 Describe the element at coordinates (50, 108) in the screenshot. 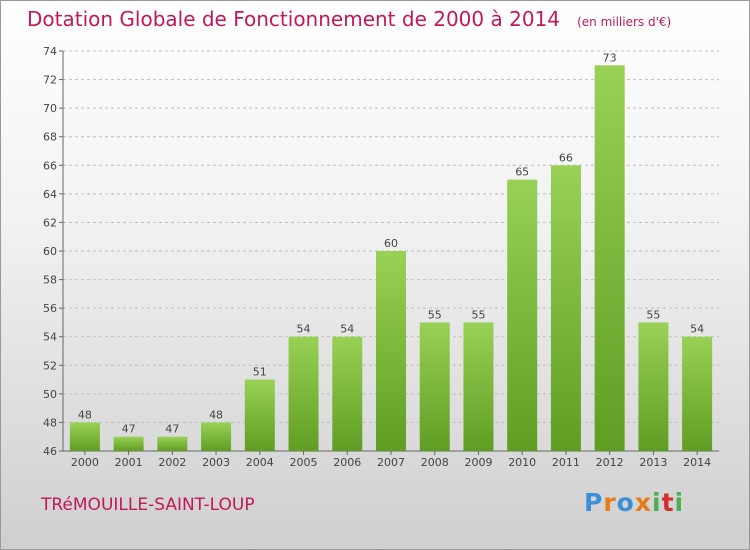

I see `y-tick-label: 70` at that location.